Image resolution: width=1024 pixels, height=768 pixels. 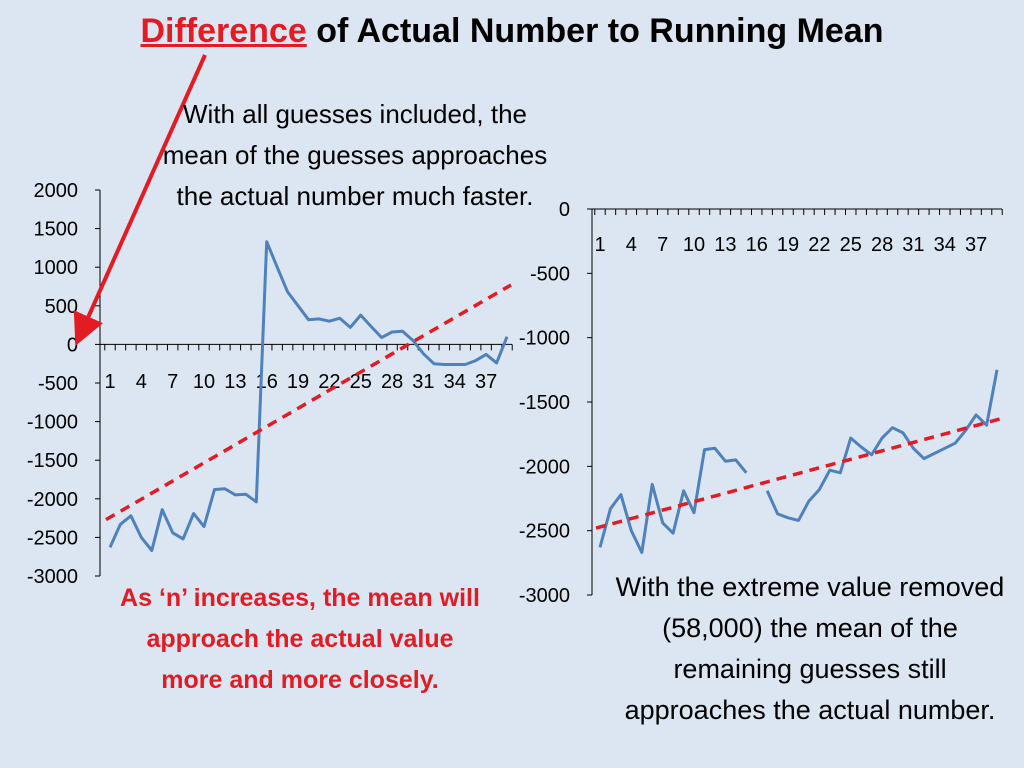 What do you see at coordinates (798, 473) in the screenshot?
I see `trendline` at bounding box center [798, 473].